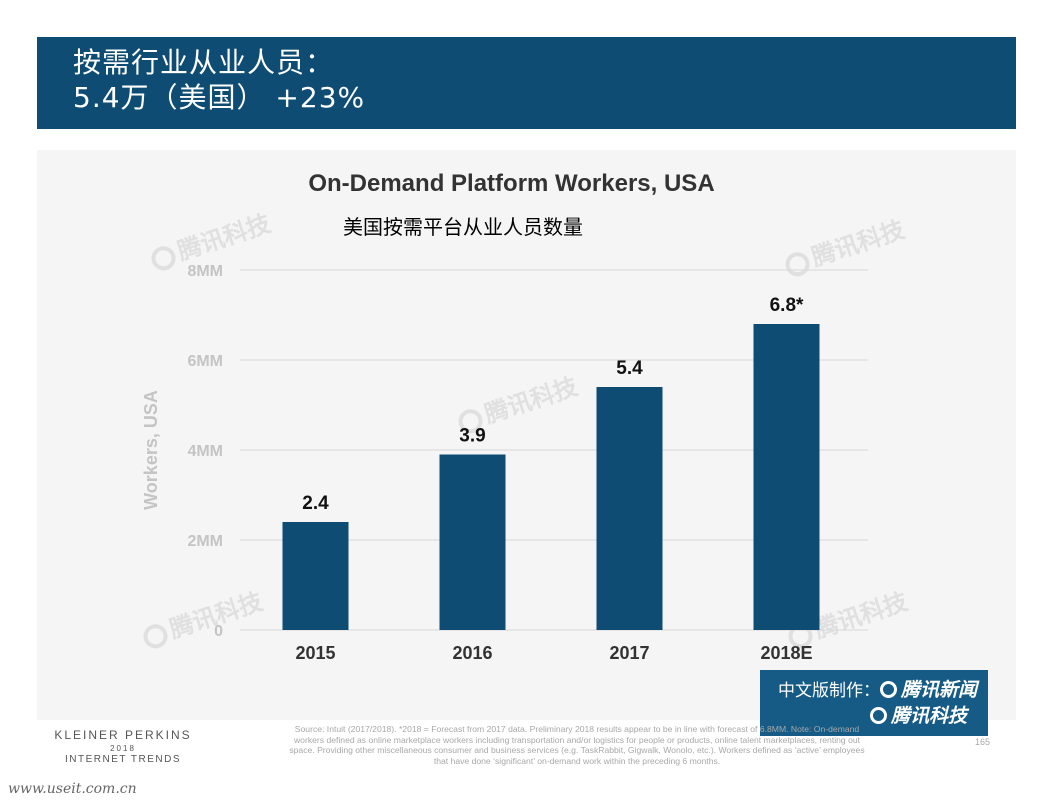 The width and height of the screenshot is (1053, 809). Describe the element at coordinates (472, 436) in the screenshot. I see `data-label: 3.9` at that location.